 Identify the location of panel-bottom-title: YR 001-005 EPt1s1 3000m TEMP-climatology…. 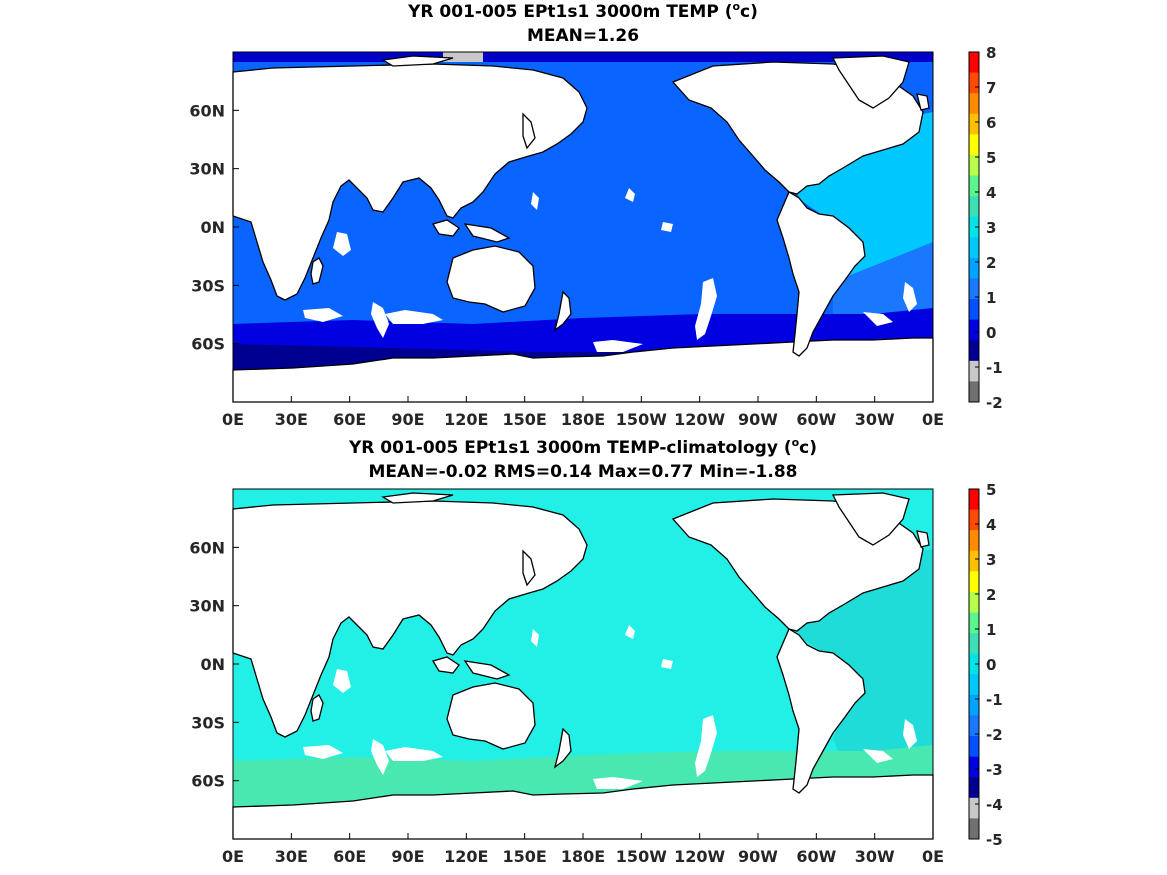
(582, 447).